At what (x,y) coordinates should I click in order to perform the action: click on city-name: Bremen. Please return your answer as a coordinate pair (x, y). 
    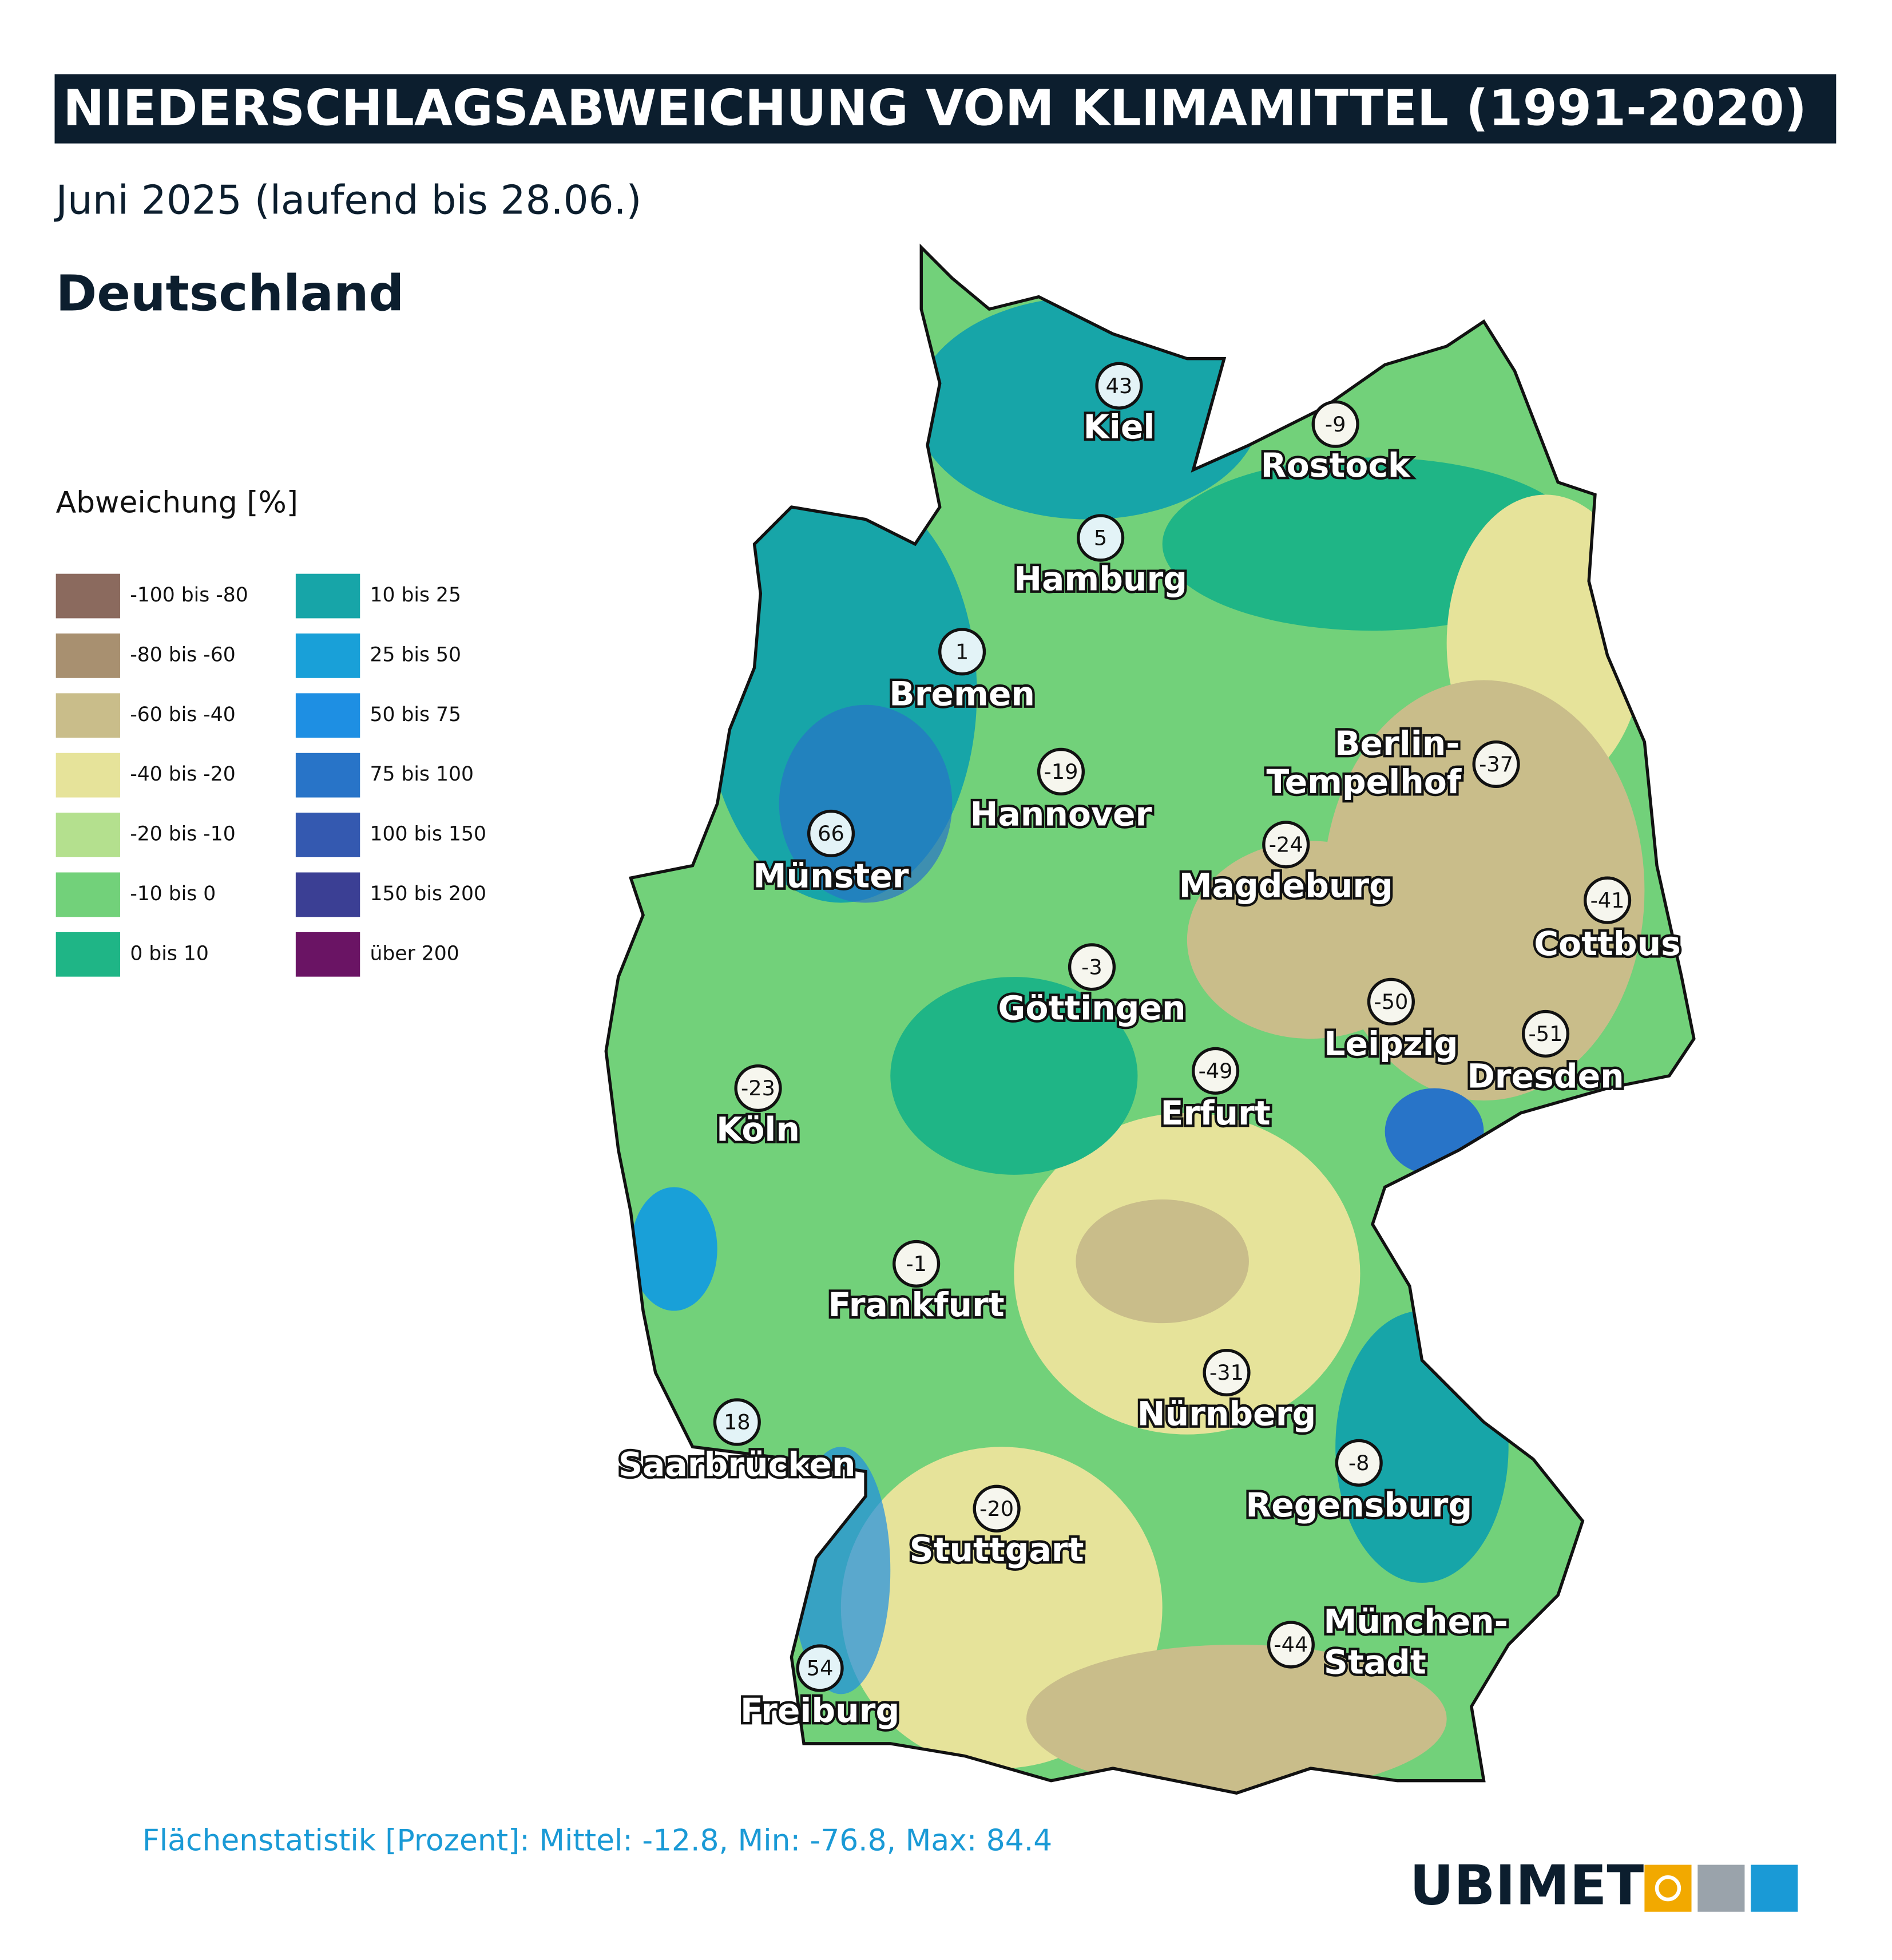
    Looking at the image, I should click on (962, 694).